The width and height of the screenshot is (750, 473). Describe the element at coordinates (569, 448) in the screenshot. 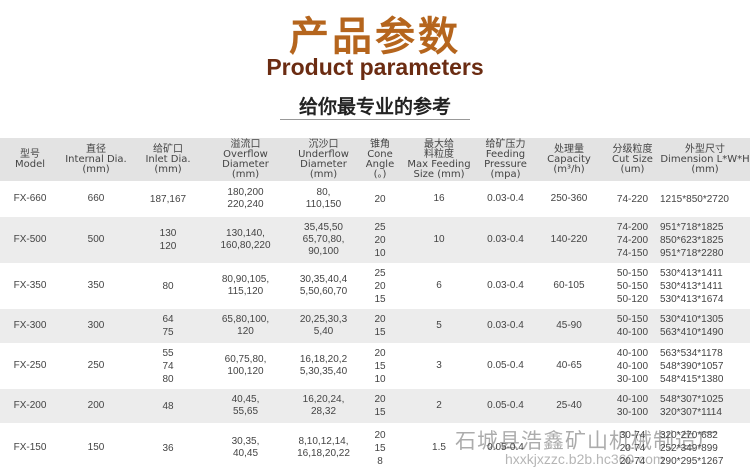

I see `cell-capacity` at that location.